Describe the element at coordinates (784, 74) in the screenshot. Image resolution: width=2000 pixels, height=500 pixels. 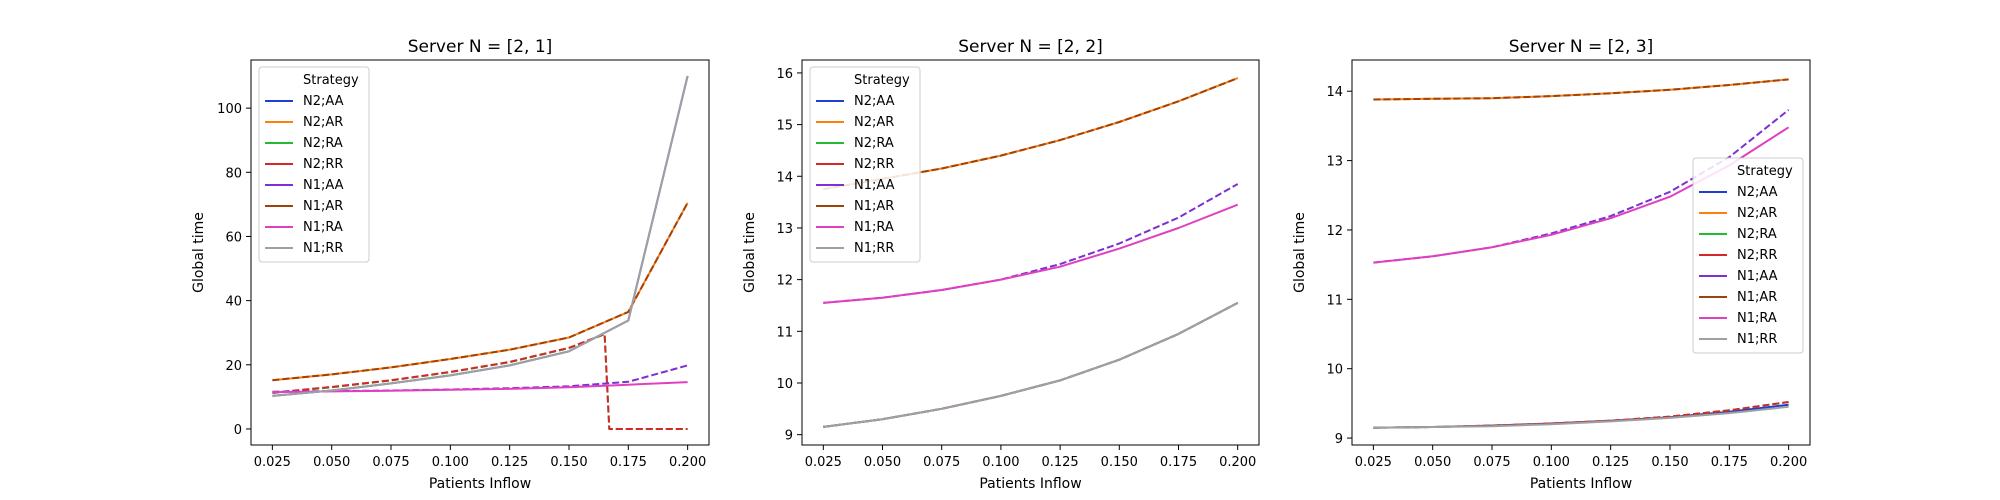
I see `y-tick-label: 16` at that location.